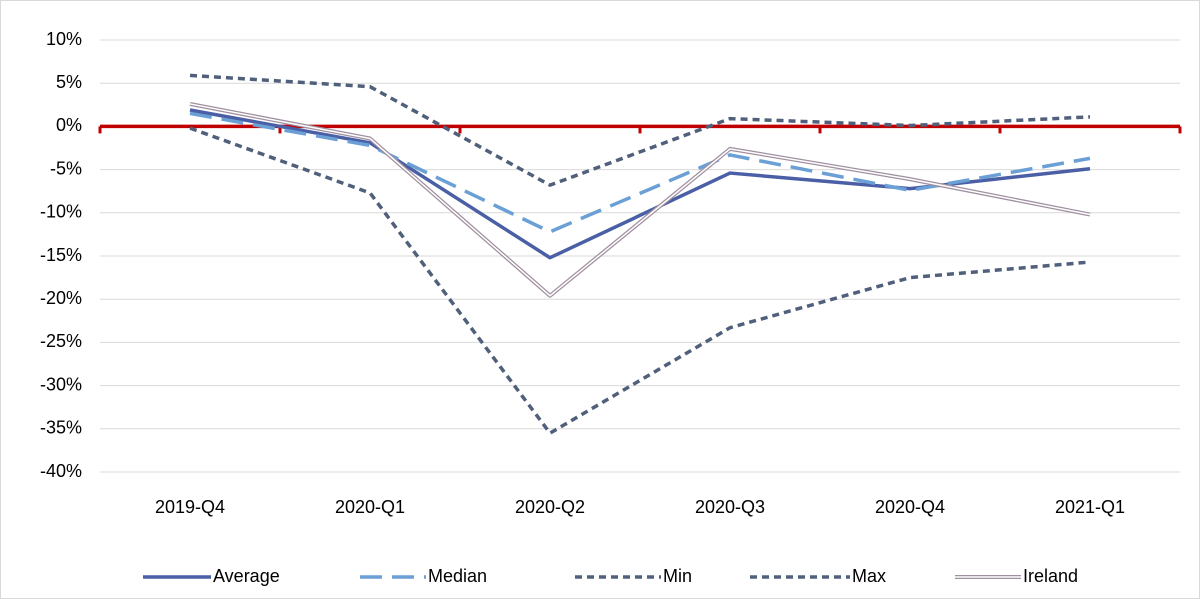  I want to click on legend-label: Median, so click(457, 576).